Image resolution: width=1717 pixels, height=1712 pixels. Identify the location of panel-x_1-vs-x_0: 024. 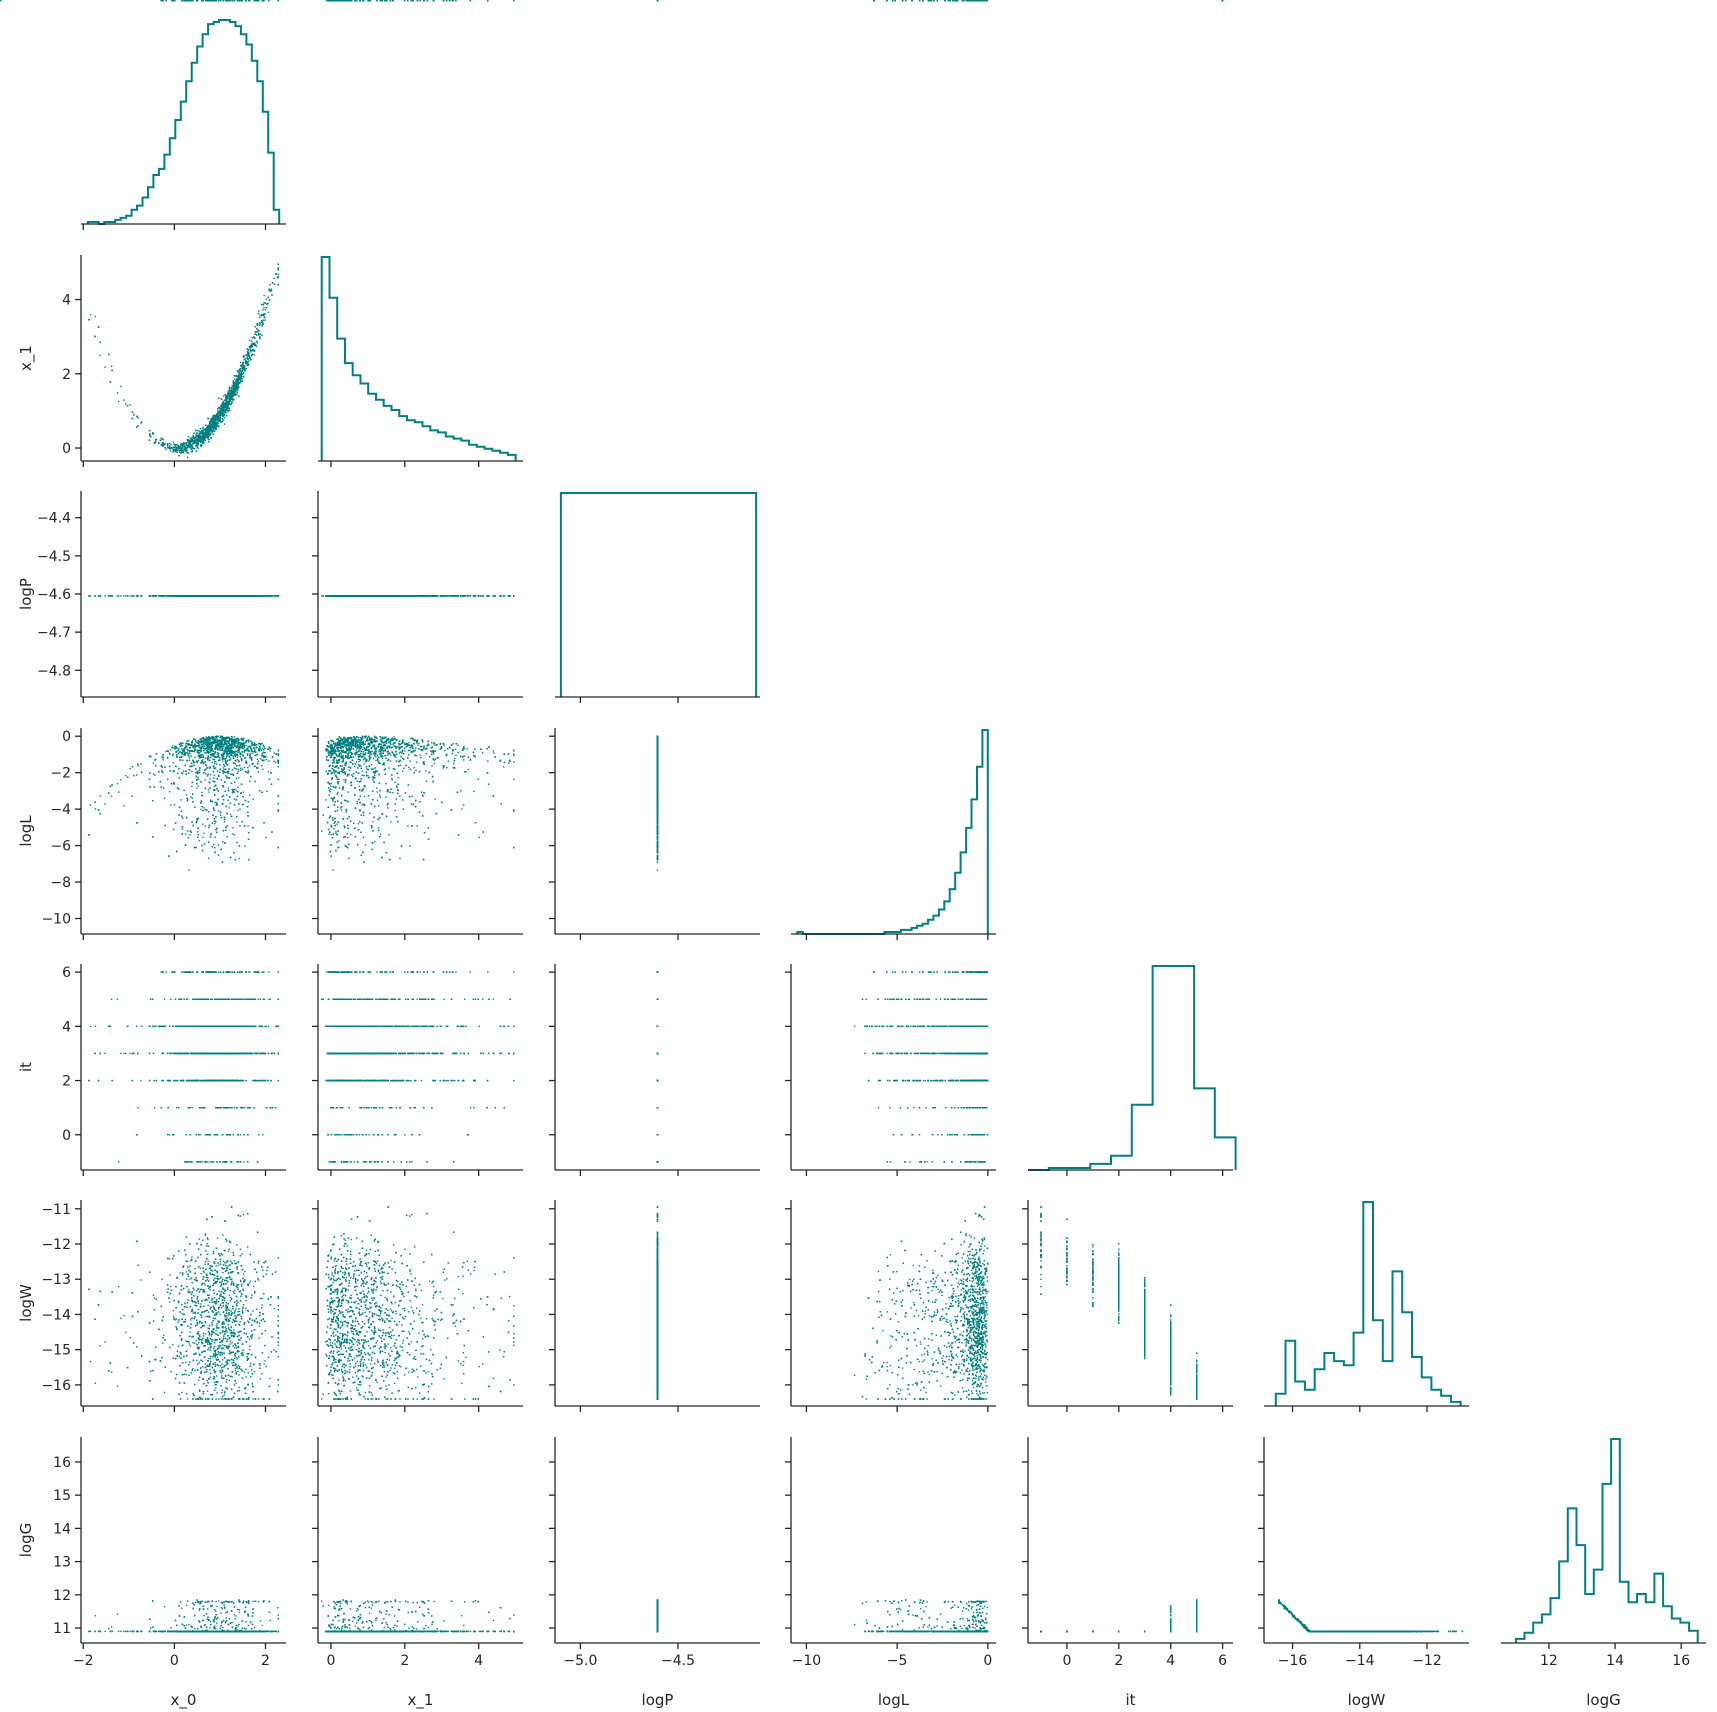
(174, 361).